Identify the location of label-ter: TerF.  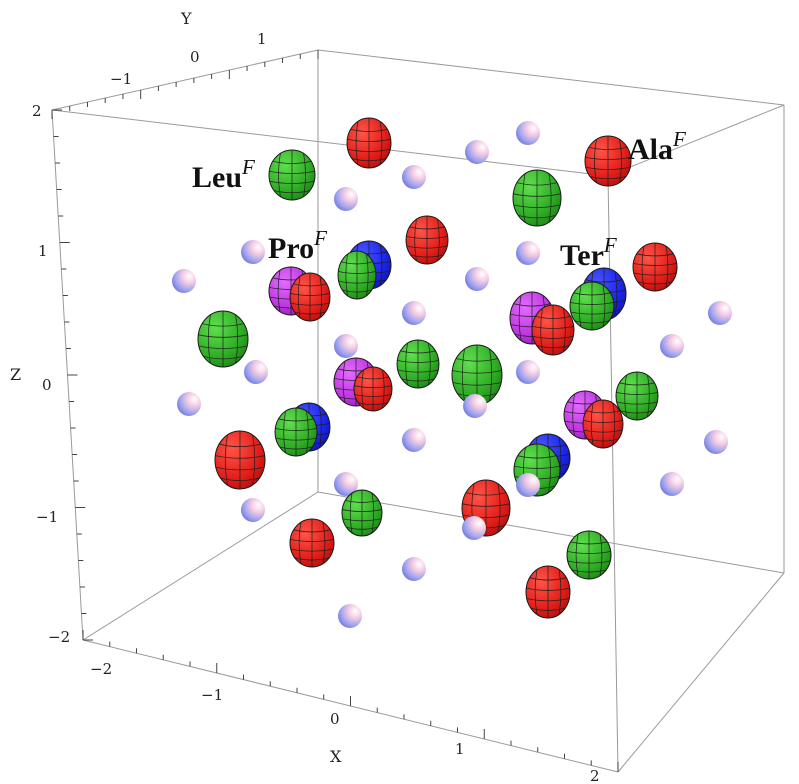
(588, 252).